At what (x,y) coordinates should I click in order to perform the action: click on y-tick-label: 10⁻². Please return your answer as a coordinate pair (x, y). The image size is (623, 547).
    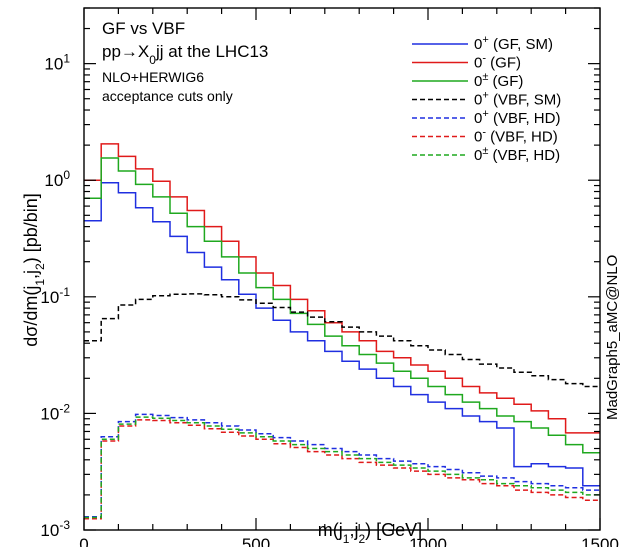
    Looking at the image, I should click on (55, 412).